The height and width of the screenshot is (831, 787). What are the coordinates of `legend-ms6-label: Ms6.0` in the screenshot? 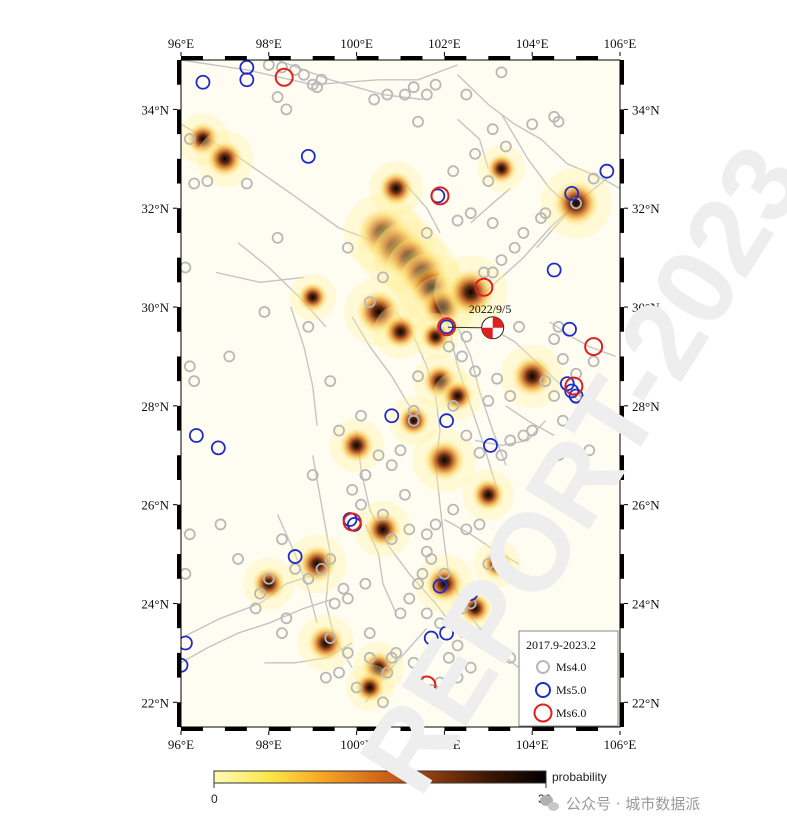 It's located at (571, 713).